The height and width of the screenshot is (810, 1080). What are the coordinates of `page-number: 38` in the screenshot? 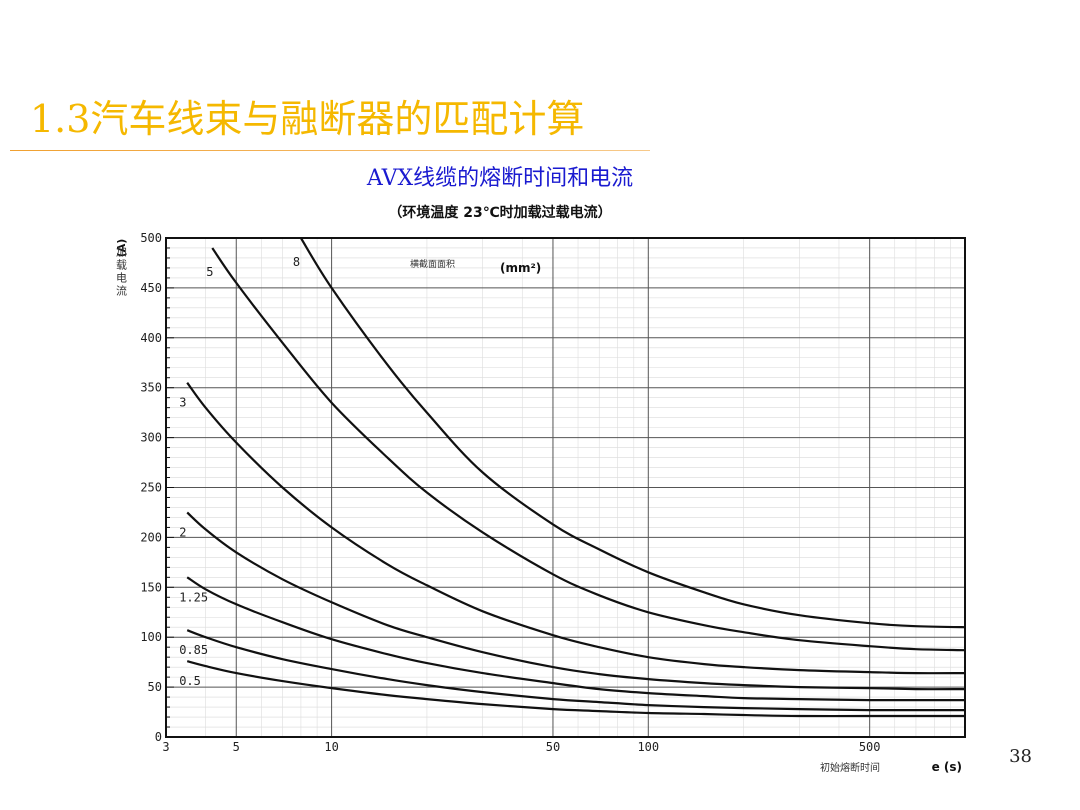 It's located at (1020, 756).